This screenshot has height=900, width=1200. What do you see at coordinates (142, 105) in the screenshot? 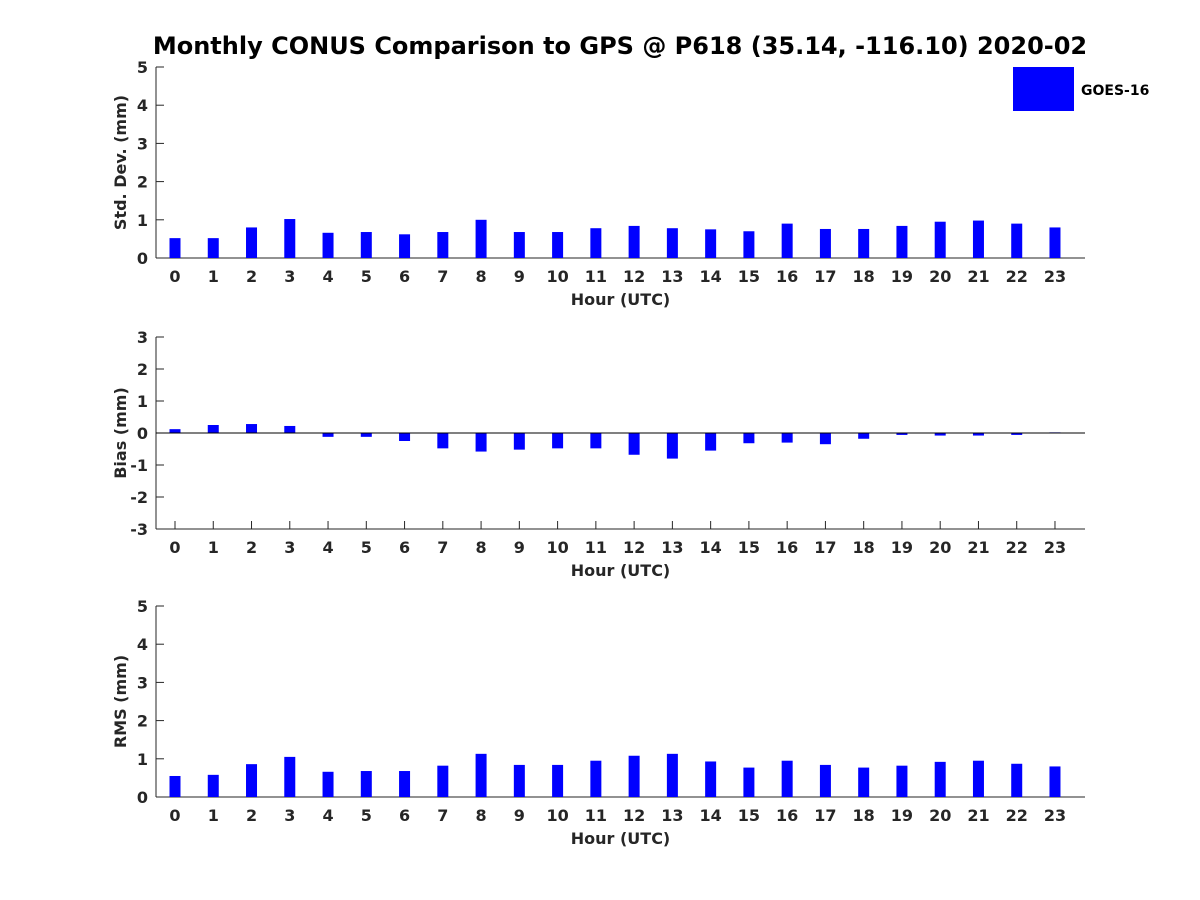
I see `y-tick-label: 4` at bounding box center [142, 105].